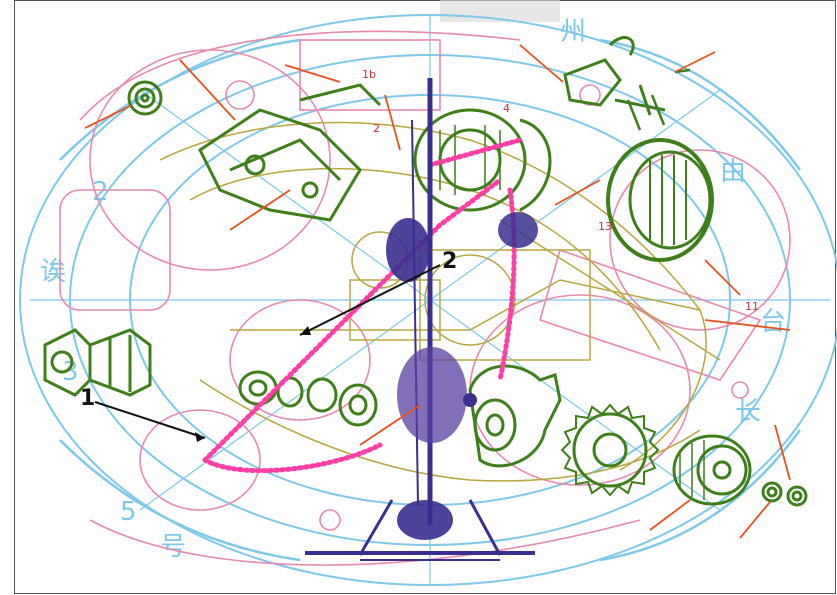  What do you see at coordinates (515, 416) in the screenshot?
I see `drive-housing` at bounding box center [515, 416].